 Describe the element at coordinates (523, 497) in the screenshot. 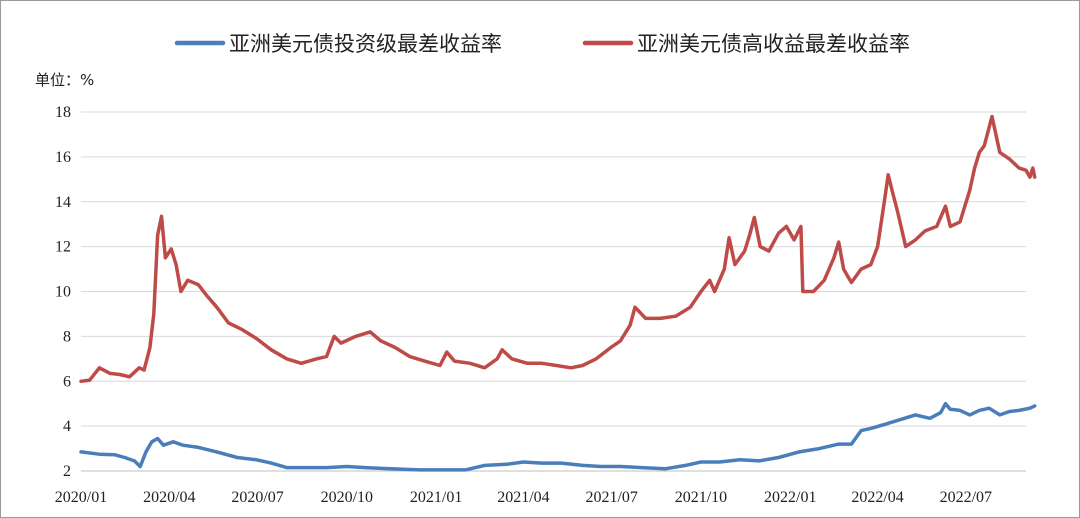

I see `x-tick-label: 2021/04` at that location.